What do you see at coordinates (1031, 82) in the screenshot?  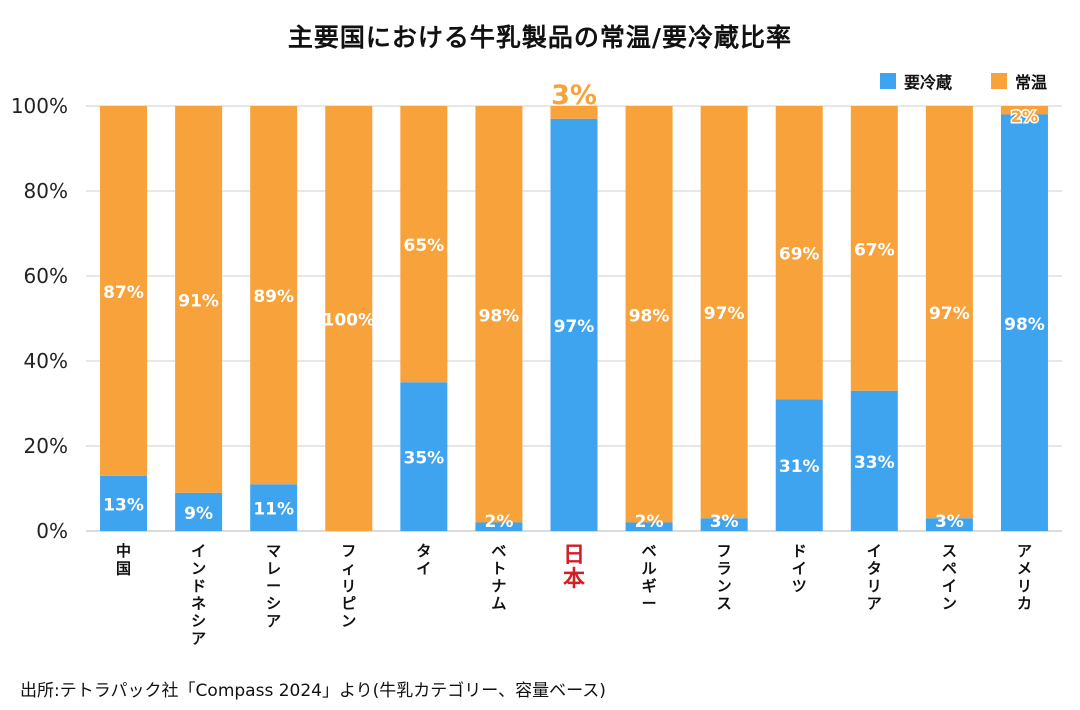 I see `legend-label-ambient: 常温` at bounding box center [1031, 82].